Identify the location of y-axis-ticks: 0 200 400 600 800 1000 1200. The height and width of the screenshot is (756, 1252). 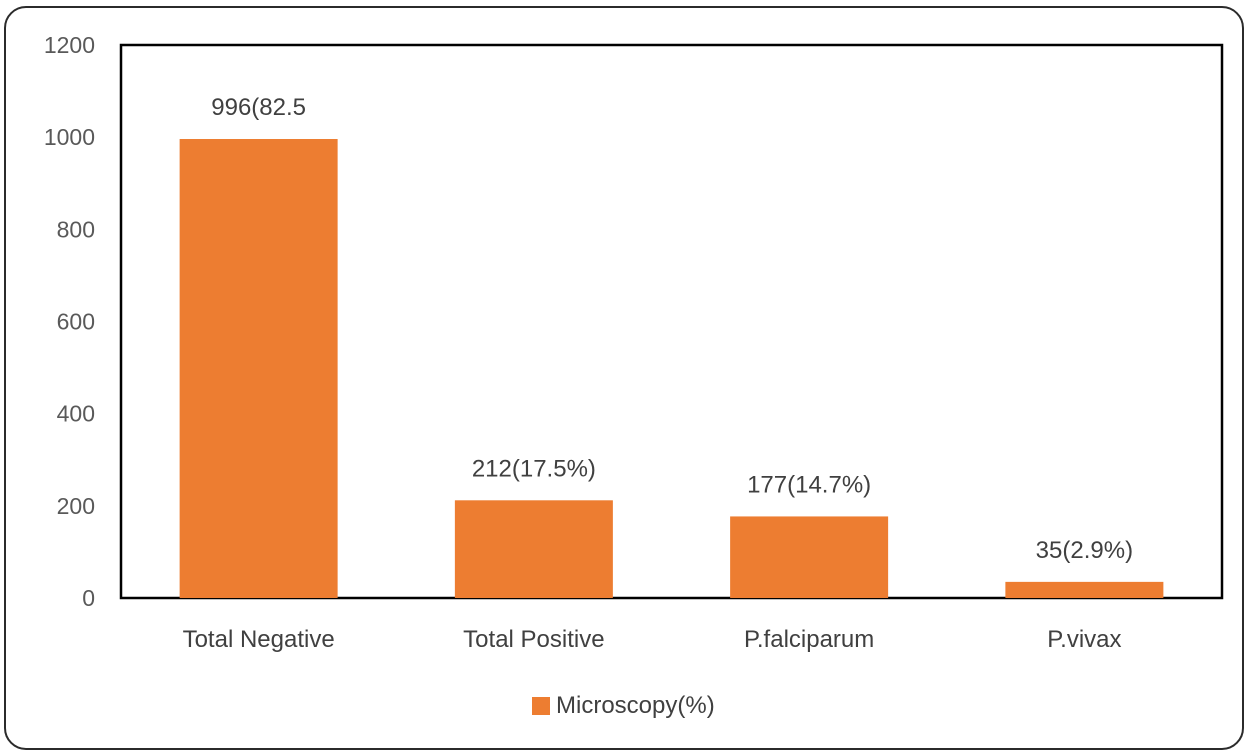
(69, 321).